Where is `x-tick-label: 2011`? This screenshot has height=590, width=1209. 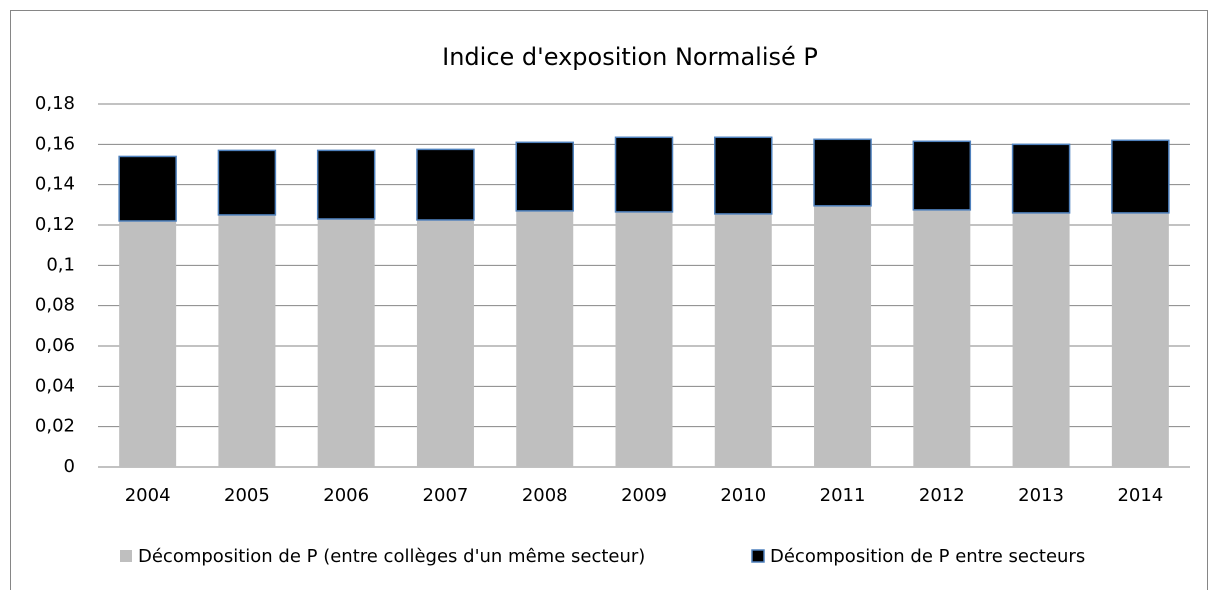 x-tick-label: 2011 is located at coordinates (843, 495).